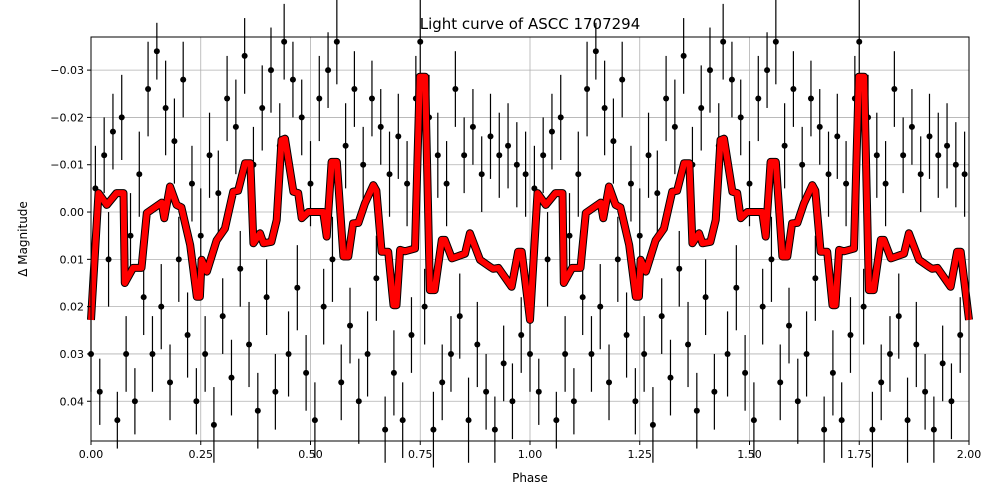 The width and height of the screenshot is (1000, 500). What do you see at coordinates (530, 478) in the screenshot?
I see `x-axis-label: Phase` at bounding box center [530, 478].